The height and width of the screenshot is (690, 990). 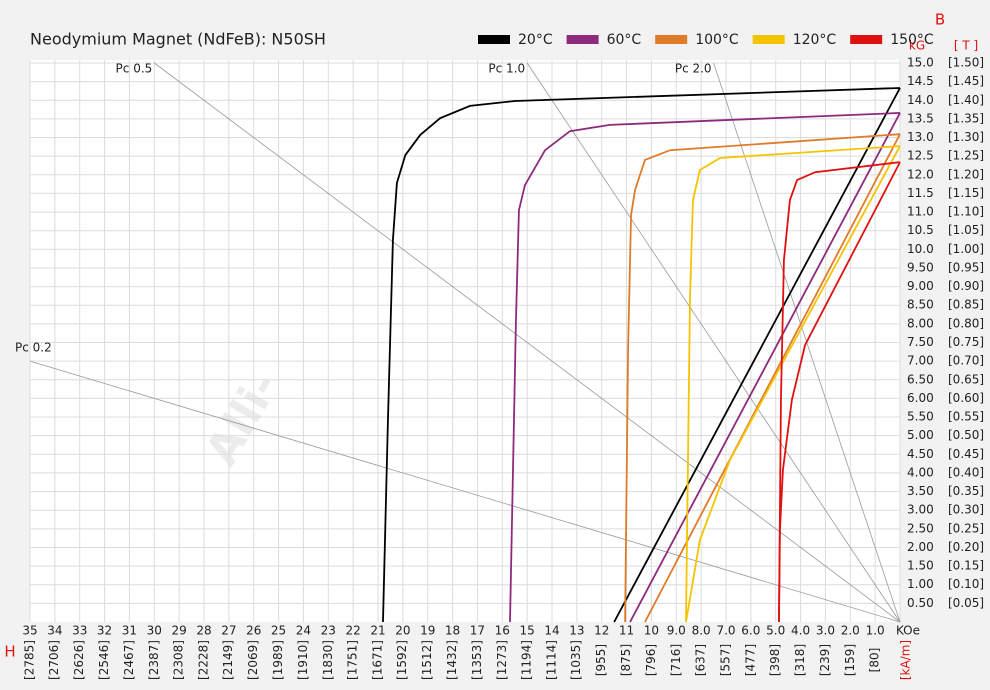 What do you see at coordinates (626, 660) in the screenshot?
I see `x2-tick-label: [875]` at bounding box center [626, 660].